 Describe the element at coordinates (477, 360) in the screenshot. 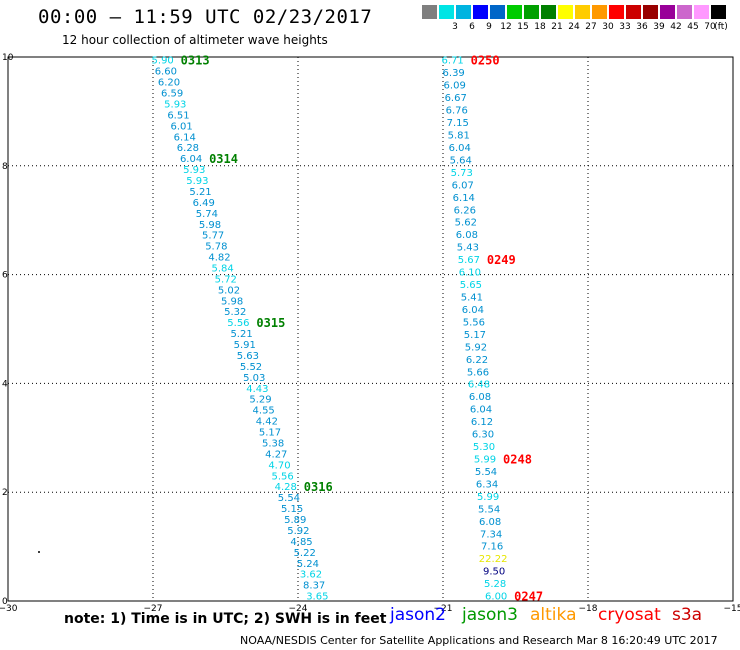

I see `wave-height-value: 6.22` at that location.